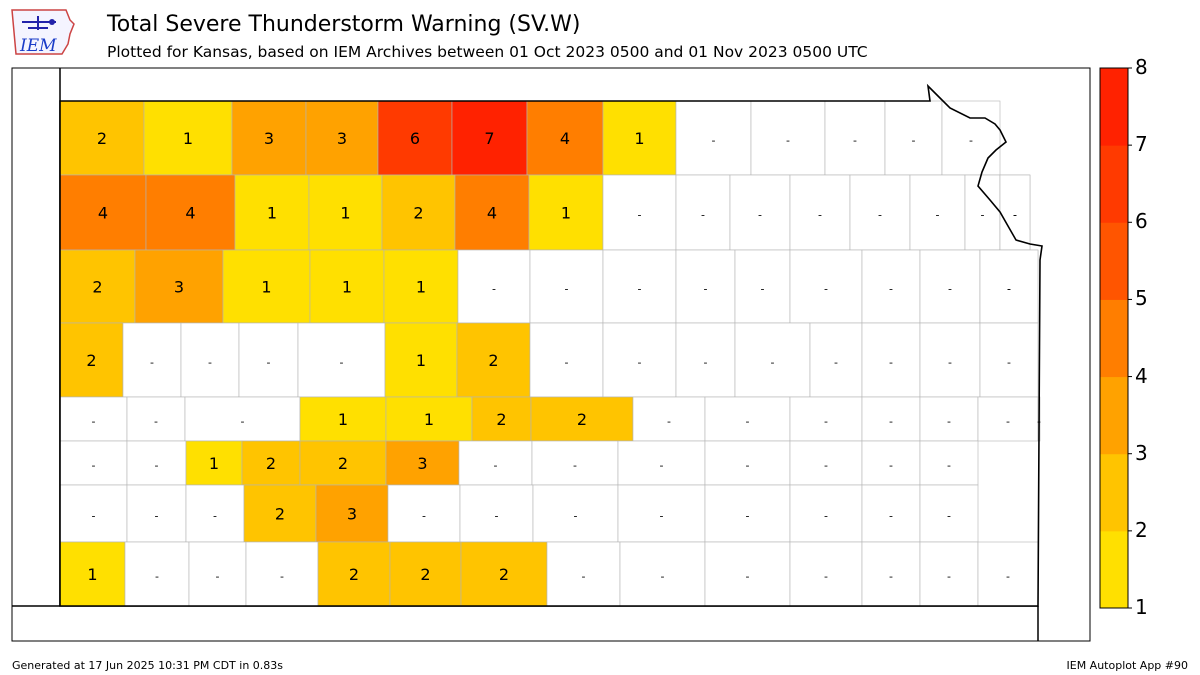  I want to click on colorbar-tick-label: 8, so click(1141, 67).